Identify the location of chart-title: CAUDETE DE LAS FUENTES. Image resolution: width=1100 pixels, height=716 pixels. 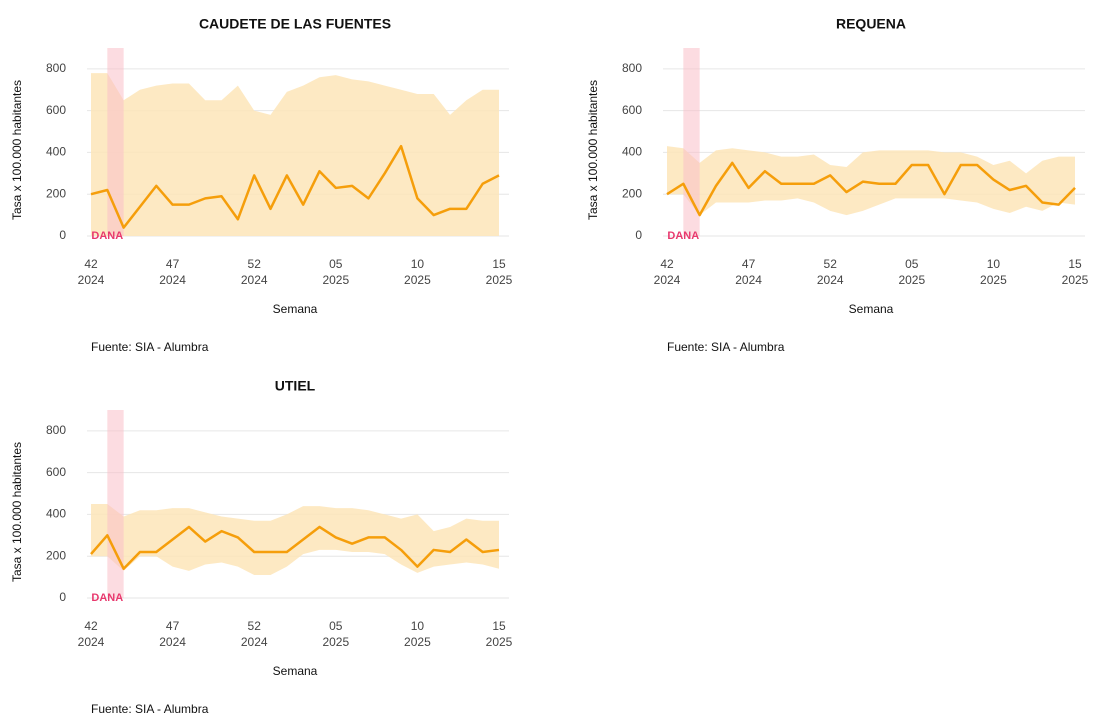
(295, 24).